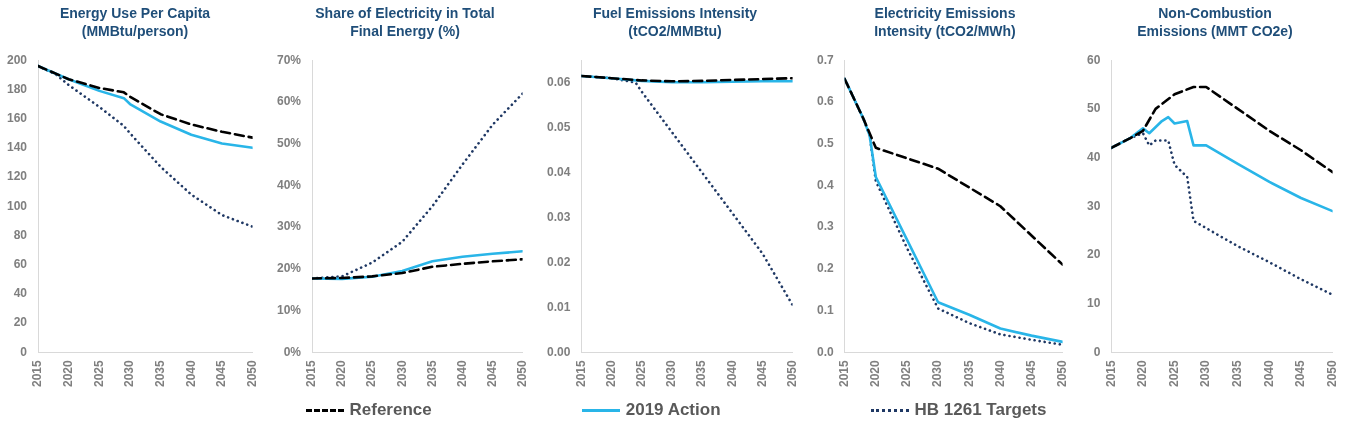  Describe the element at coordinates (559, 306) in the screenshot. I see `y-tick-label: 0.01` at that location.